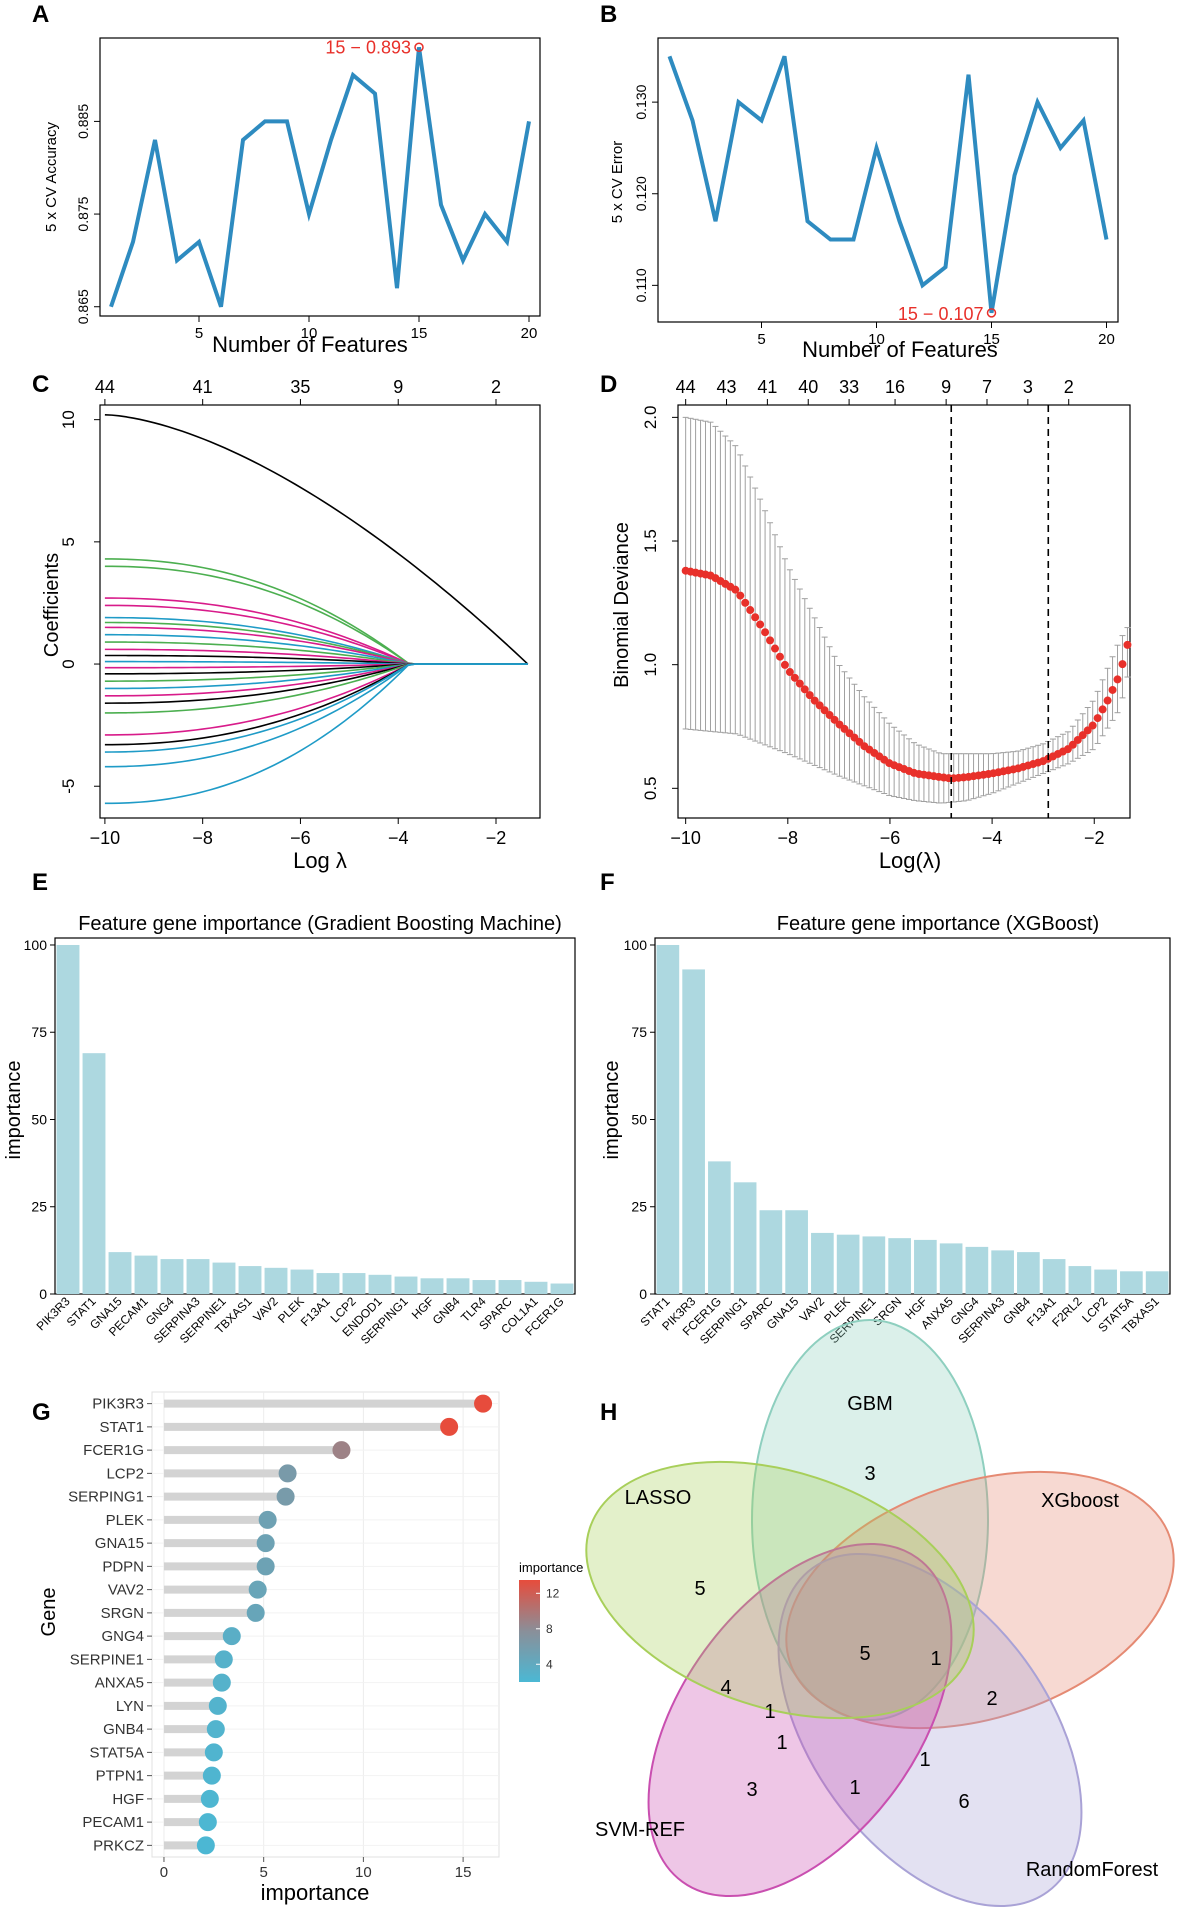 Image resolution: width=1181 pixels, height=1908 pixels. What do you see at coordinates (146, 1274) in the screenshot?
I see `bar-pecam1` at bounding box center [146, 1274].